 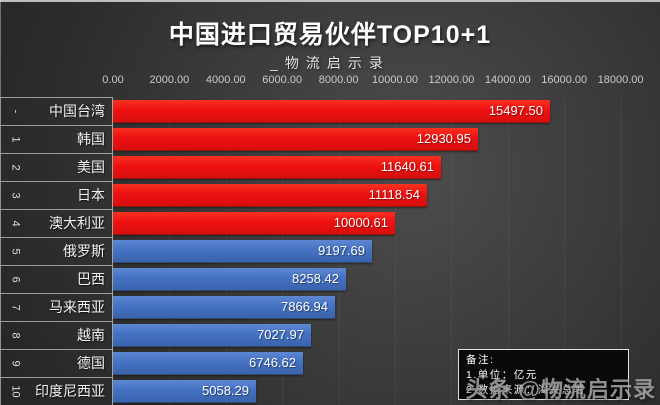 What do you see at coordinates (315, 278) in the screenshot?
I see `bar-value-label: 8258.42` at bounding box center [315, 278].